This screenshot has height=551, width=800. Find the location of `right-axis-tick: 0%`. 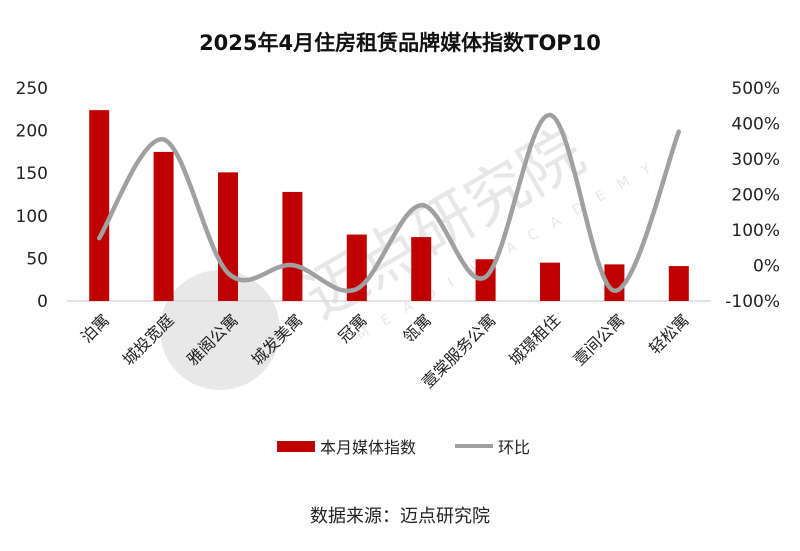

right-axis-tick: 0% is located at coordinates (766, 267).